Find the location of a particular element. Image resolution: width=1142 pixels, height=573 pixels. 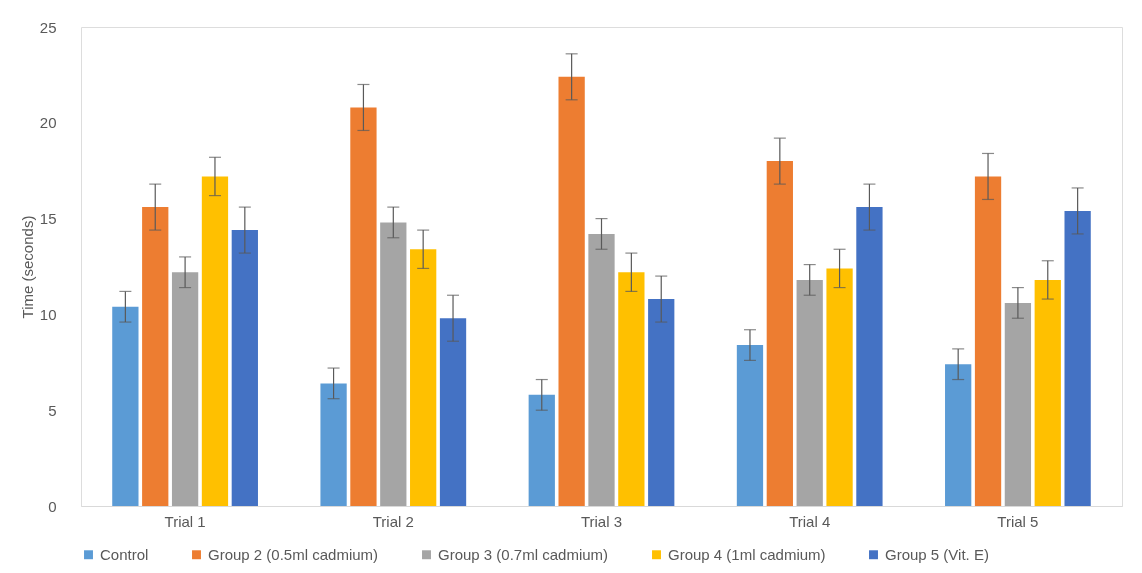

x-tick-label: Trial 1 is located at coordinates (185, 521).